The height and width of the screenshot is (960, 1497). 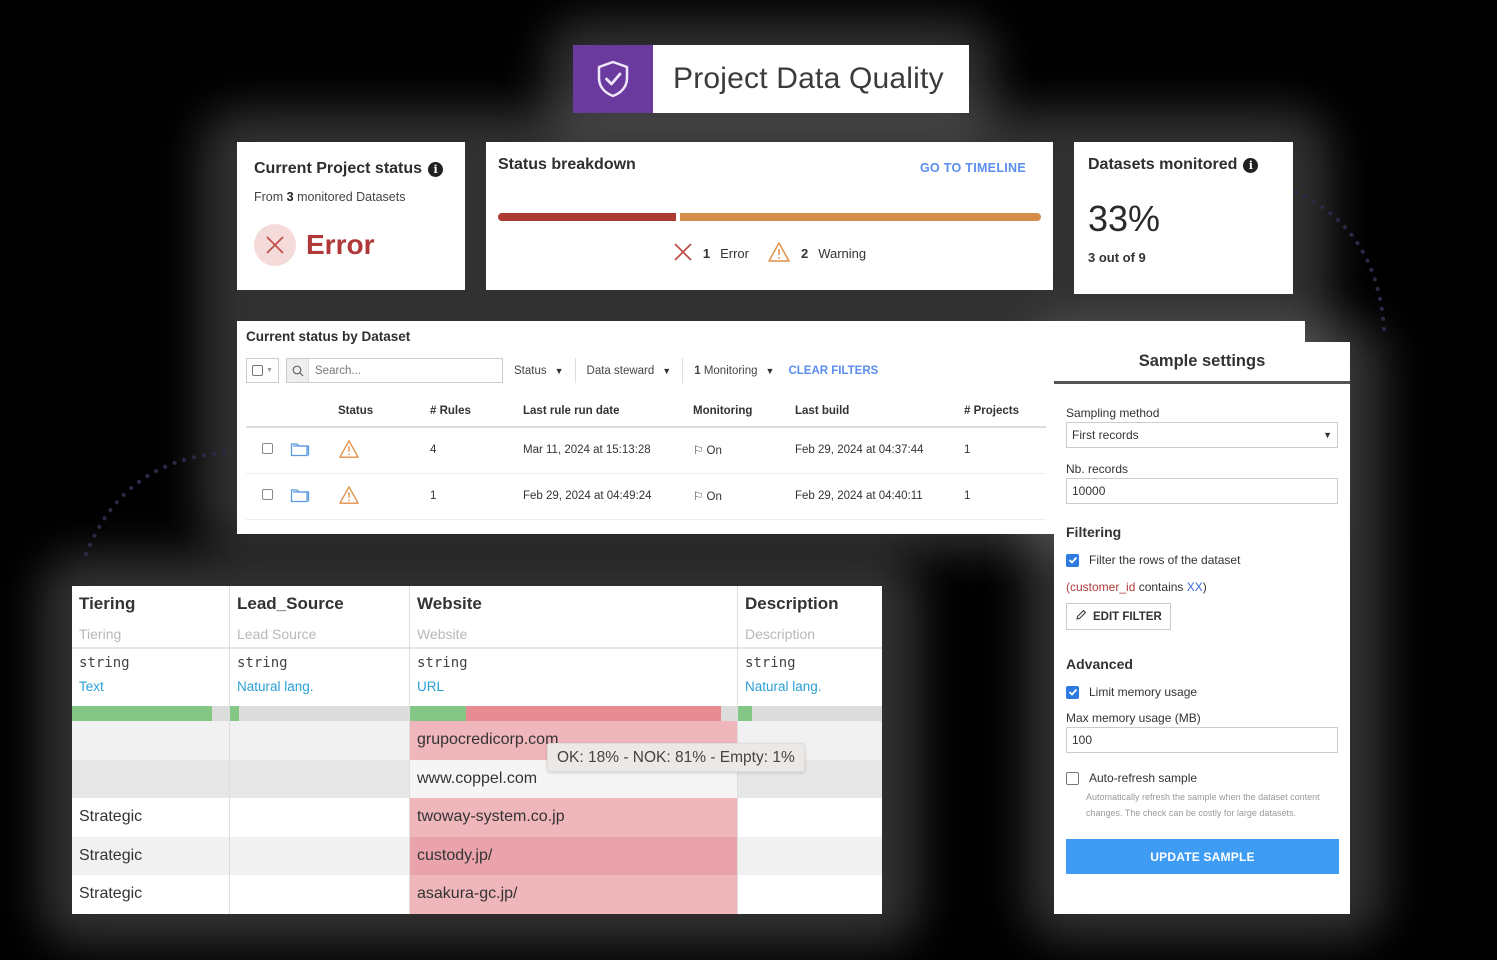 What do you see at coordinates (1202, 587) in the screenshot?
I see `filter-expression: (customer_id contains XX)` at bounding box center [1202, 587].